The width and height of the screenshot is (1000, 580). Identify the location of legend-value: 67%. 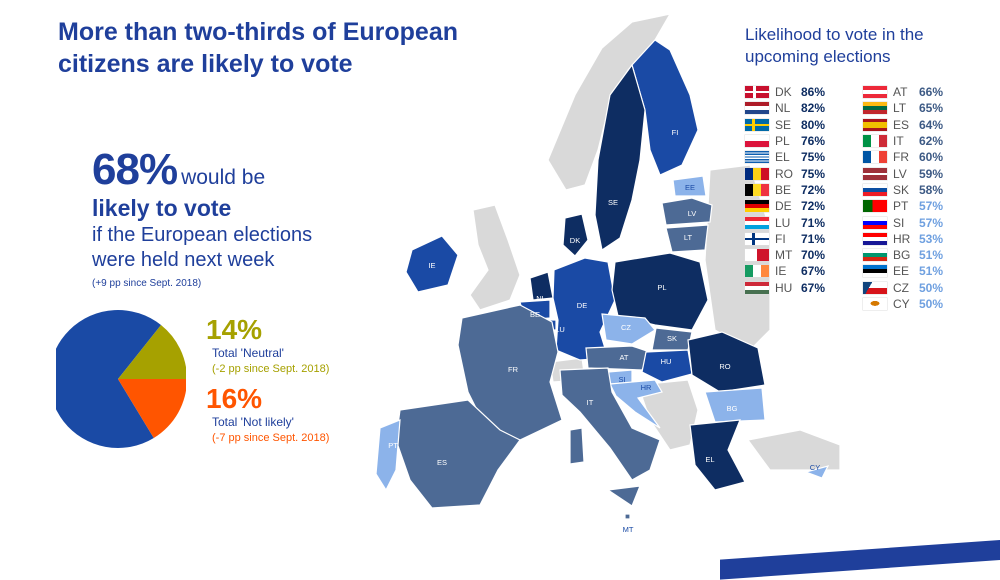
(813, 287).